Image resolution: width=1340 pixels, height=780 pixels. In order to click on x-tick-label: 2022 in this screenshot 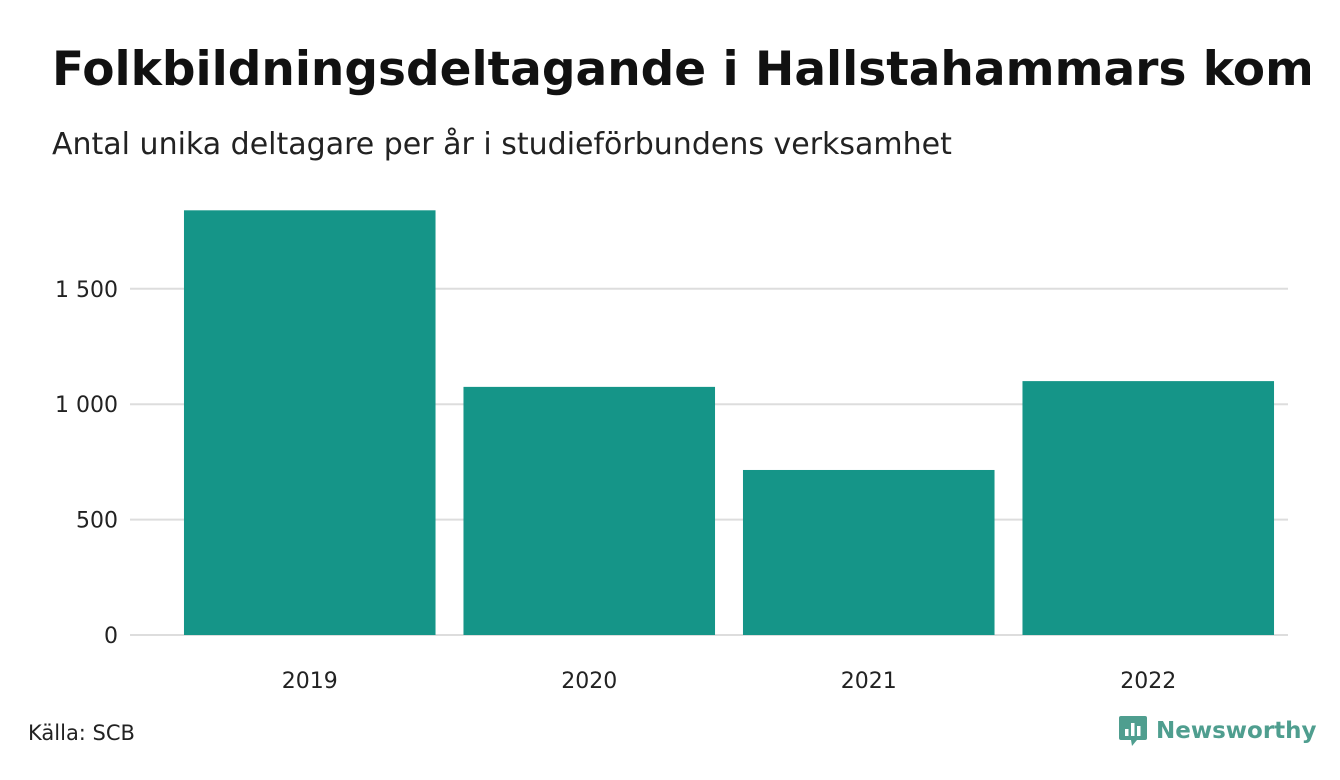, I will do `click(1148, 681)`.